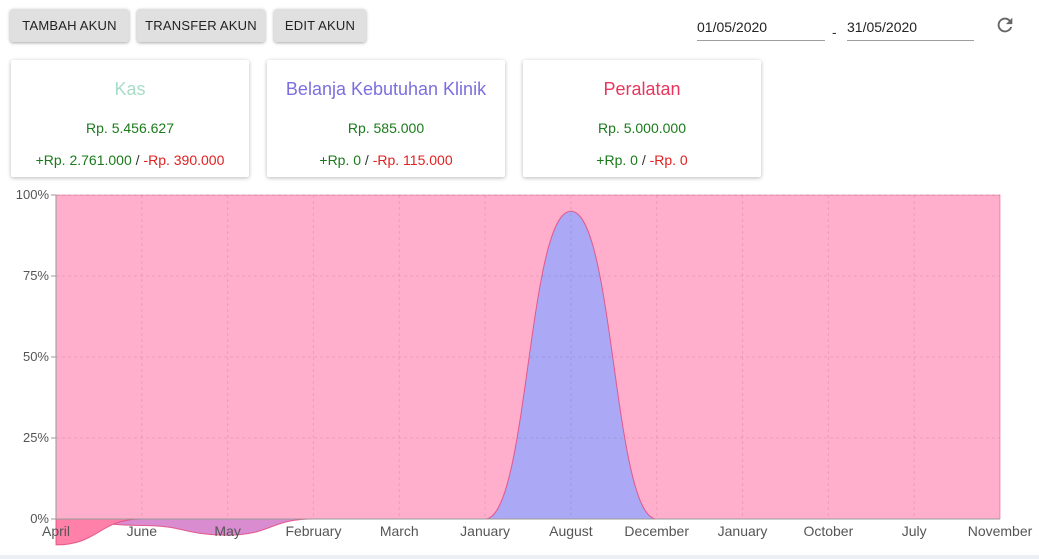  I want to click on end-date-field: 31/05/2020, so click(910, 28).